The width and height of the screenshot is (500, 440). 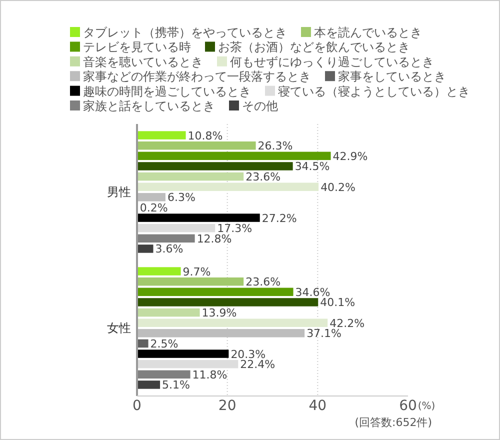 I want to click on x-tick-label: 20, so click(x=227, y=406).